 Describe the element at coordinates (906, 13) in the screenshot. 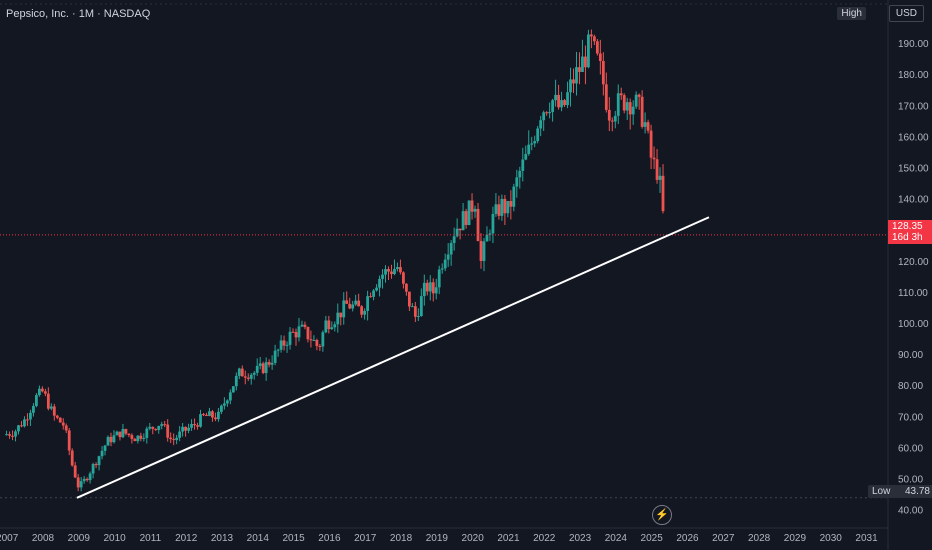

I see `currency-button: USD` at that location.